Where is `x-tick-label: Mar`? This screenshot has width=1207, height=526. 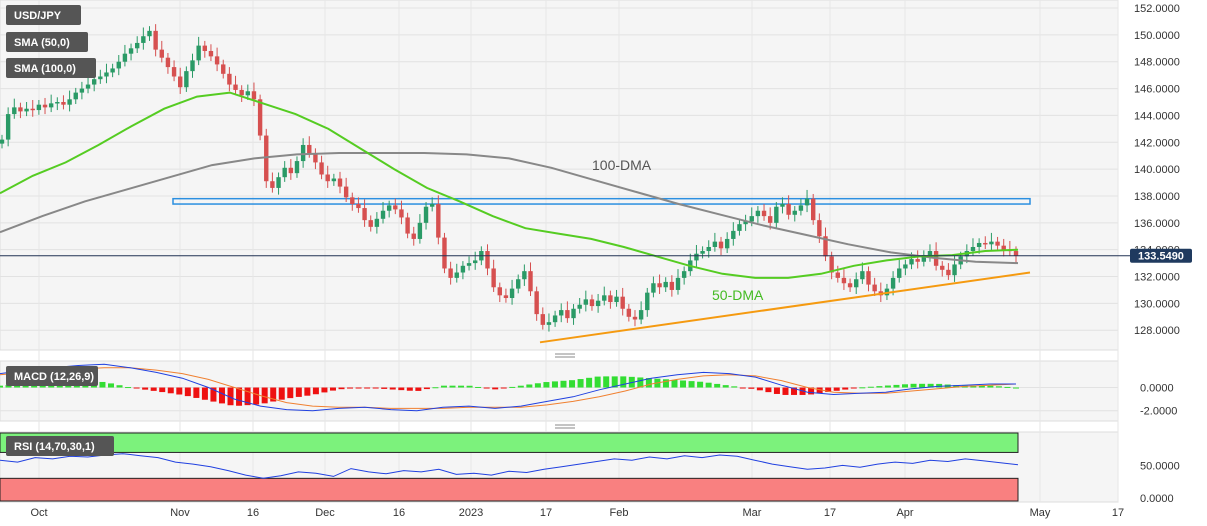 x-tick-label: Mar is located at coordinates (752, 513).